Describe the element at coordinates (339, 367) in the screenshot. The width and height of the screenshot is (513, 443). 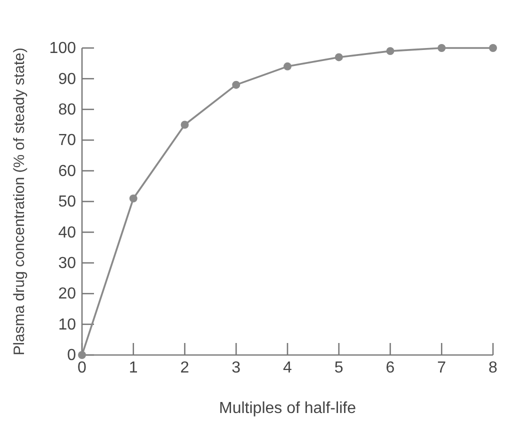
I see `x-tick-label: 5` at that location.